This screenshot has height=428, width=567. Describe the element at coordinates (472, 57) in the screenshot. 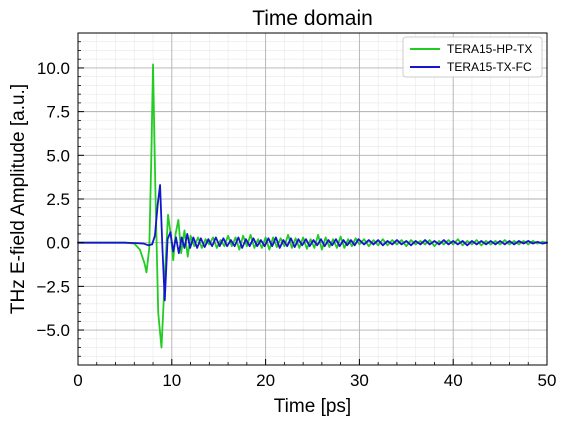

I see `legend: TERA15-HP-TX TERA15-TX-FC` at that location.